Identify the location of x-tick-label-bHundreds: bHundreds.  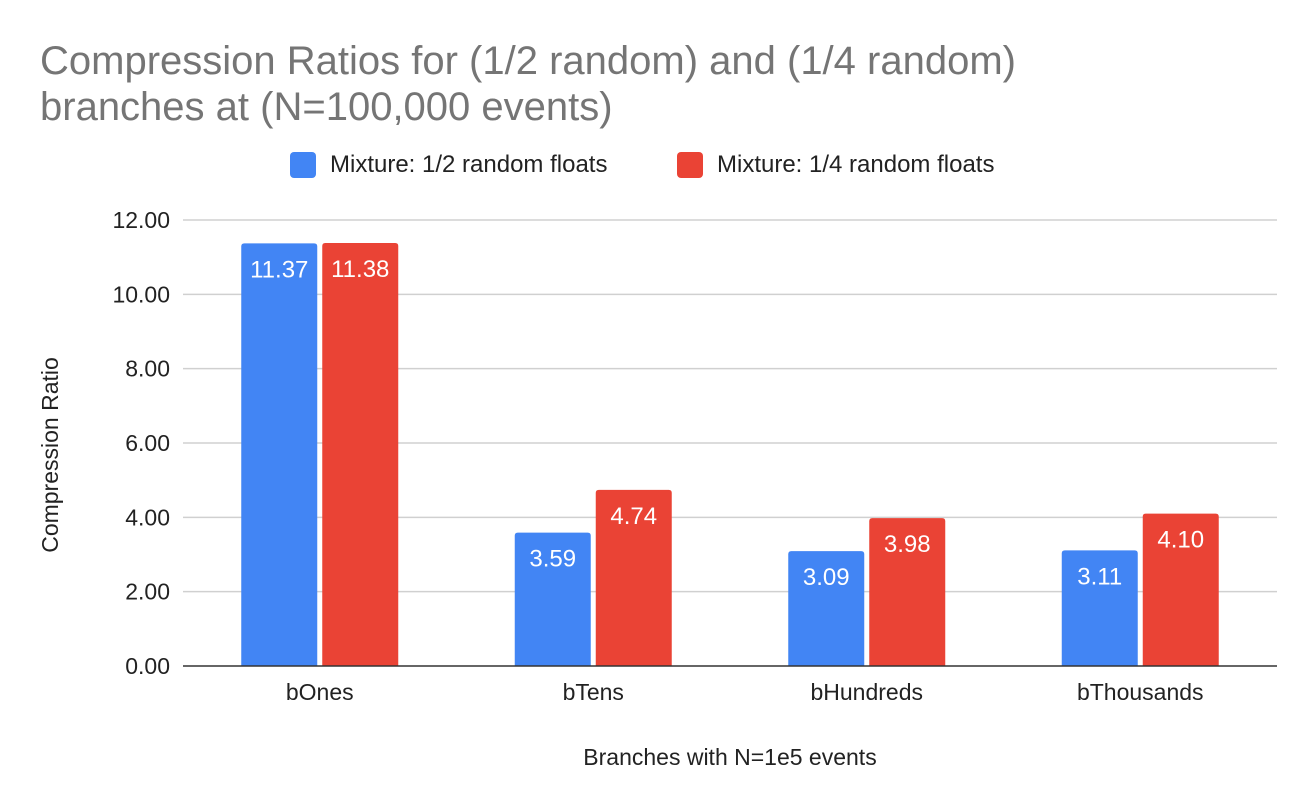
(866, 692).